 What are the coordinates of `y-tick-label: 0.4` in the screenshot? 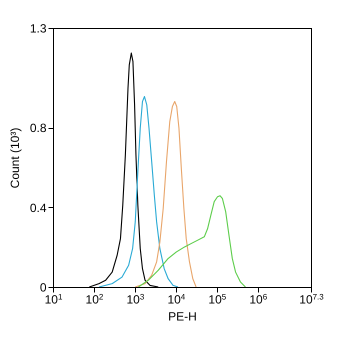 It's located at (38, 207).